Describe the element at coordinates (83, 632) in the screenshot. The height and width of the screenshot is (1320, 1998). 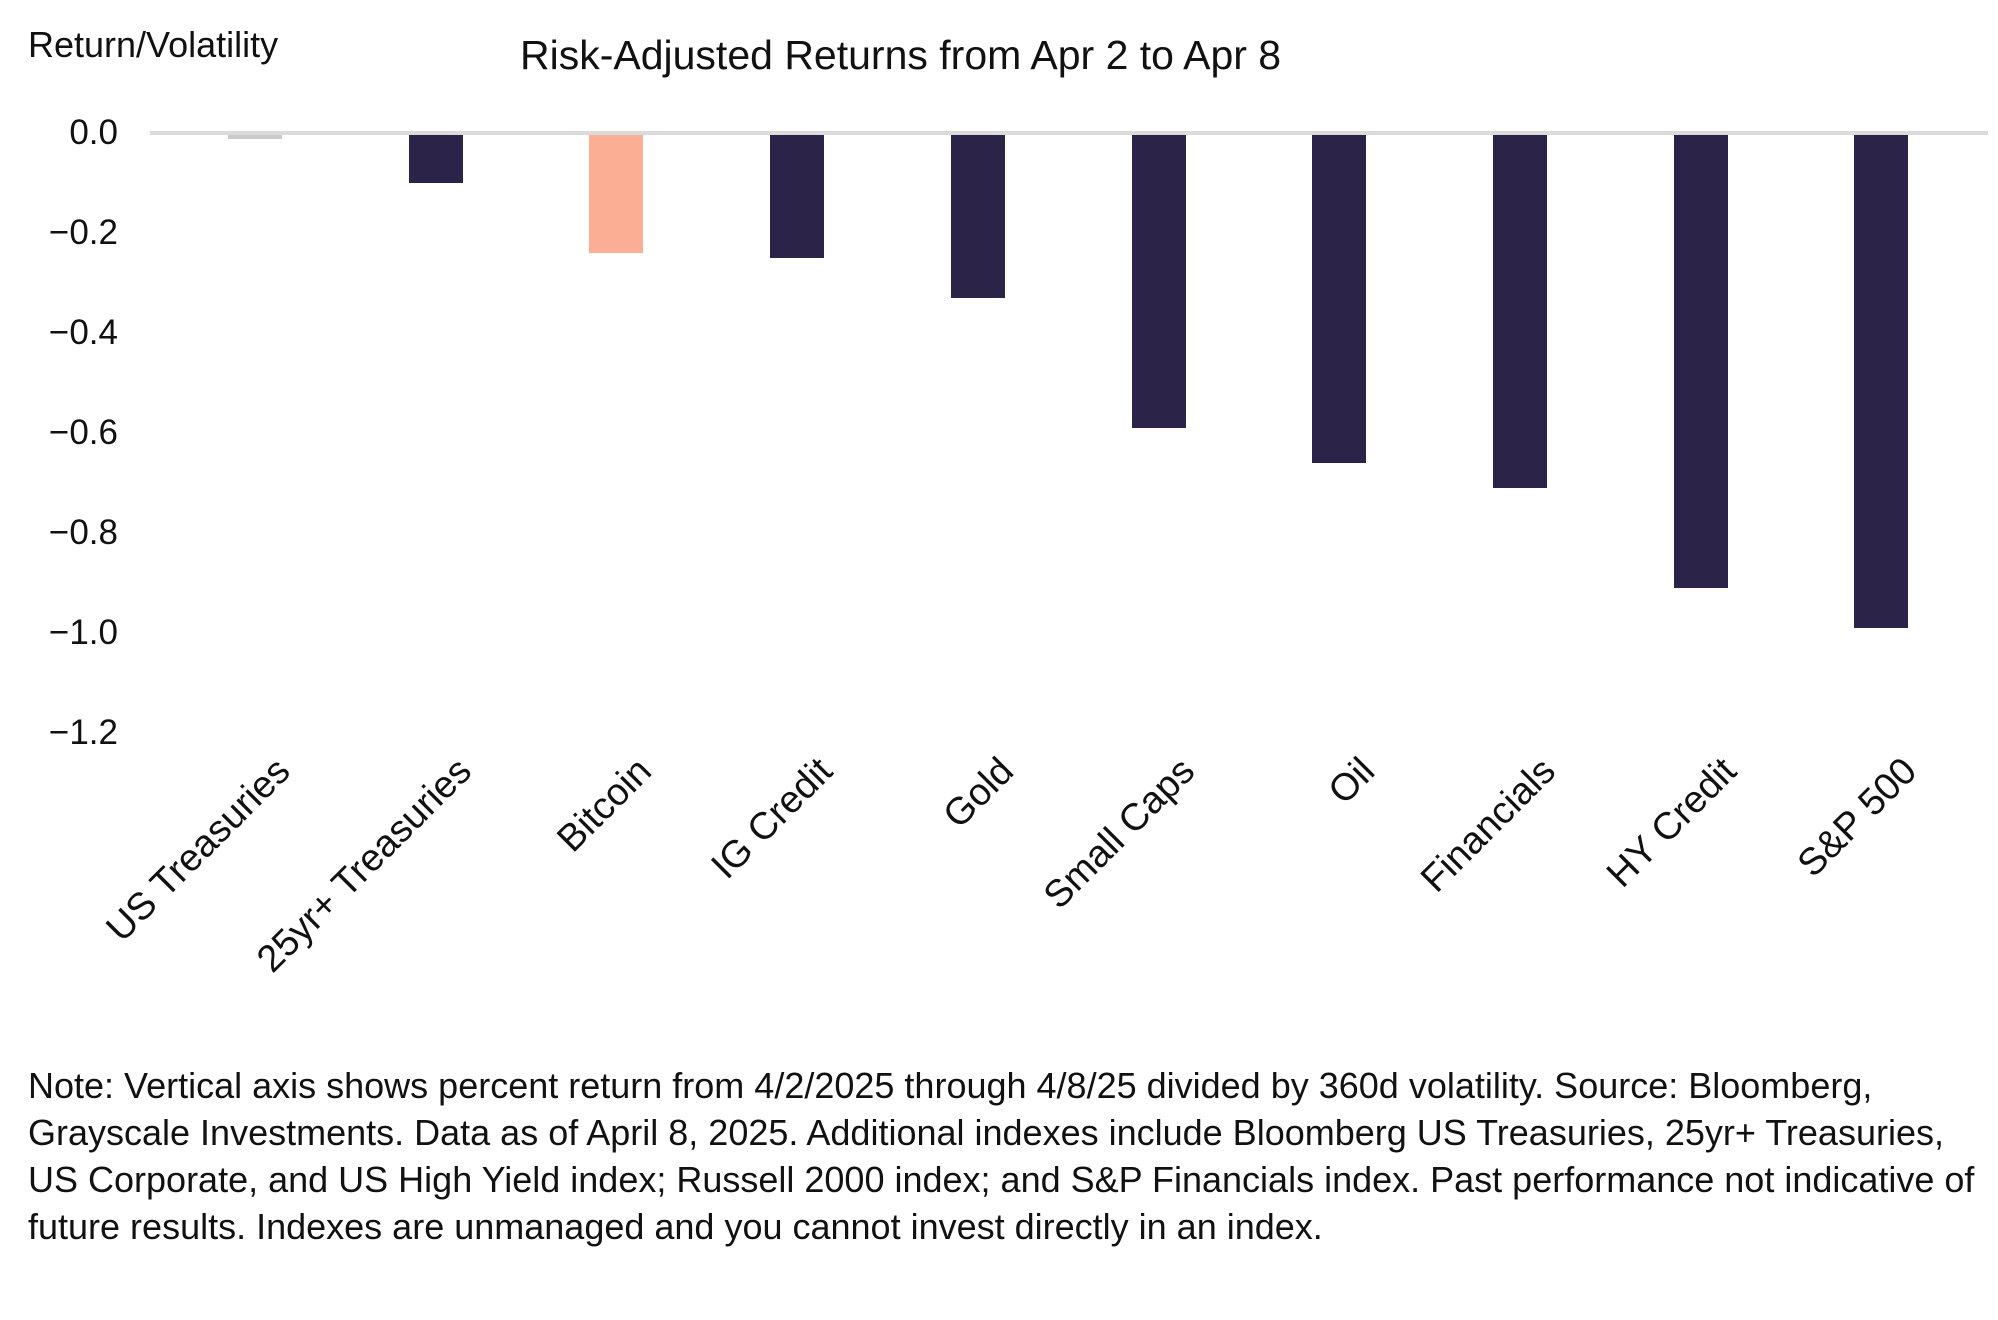
I see `ytick-label-5: −1.0` at that location.